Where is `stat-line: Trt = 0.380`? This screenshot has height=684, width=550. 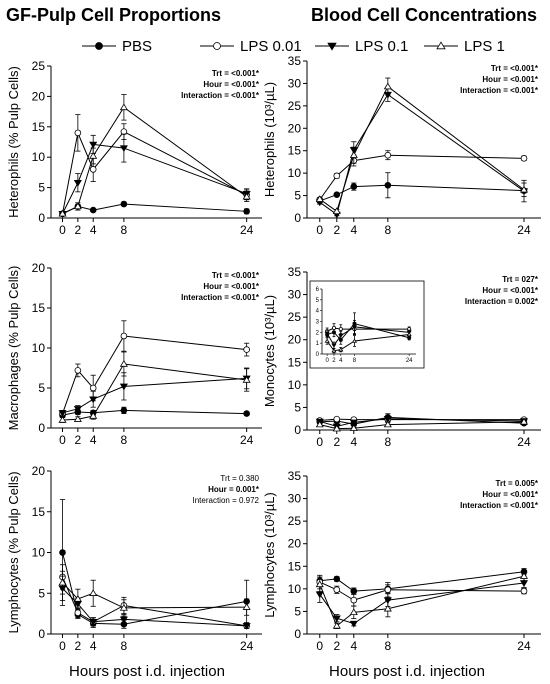 stat-line: Trt = 0.380 is located at coordinates (239, 478).